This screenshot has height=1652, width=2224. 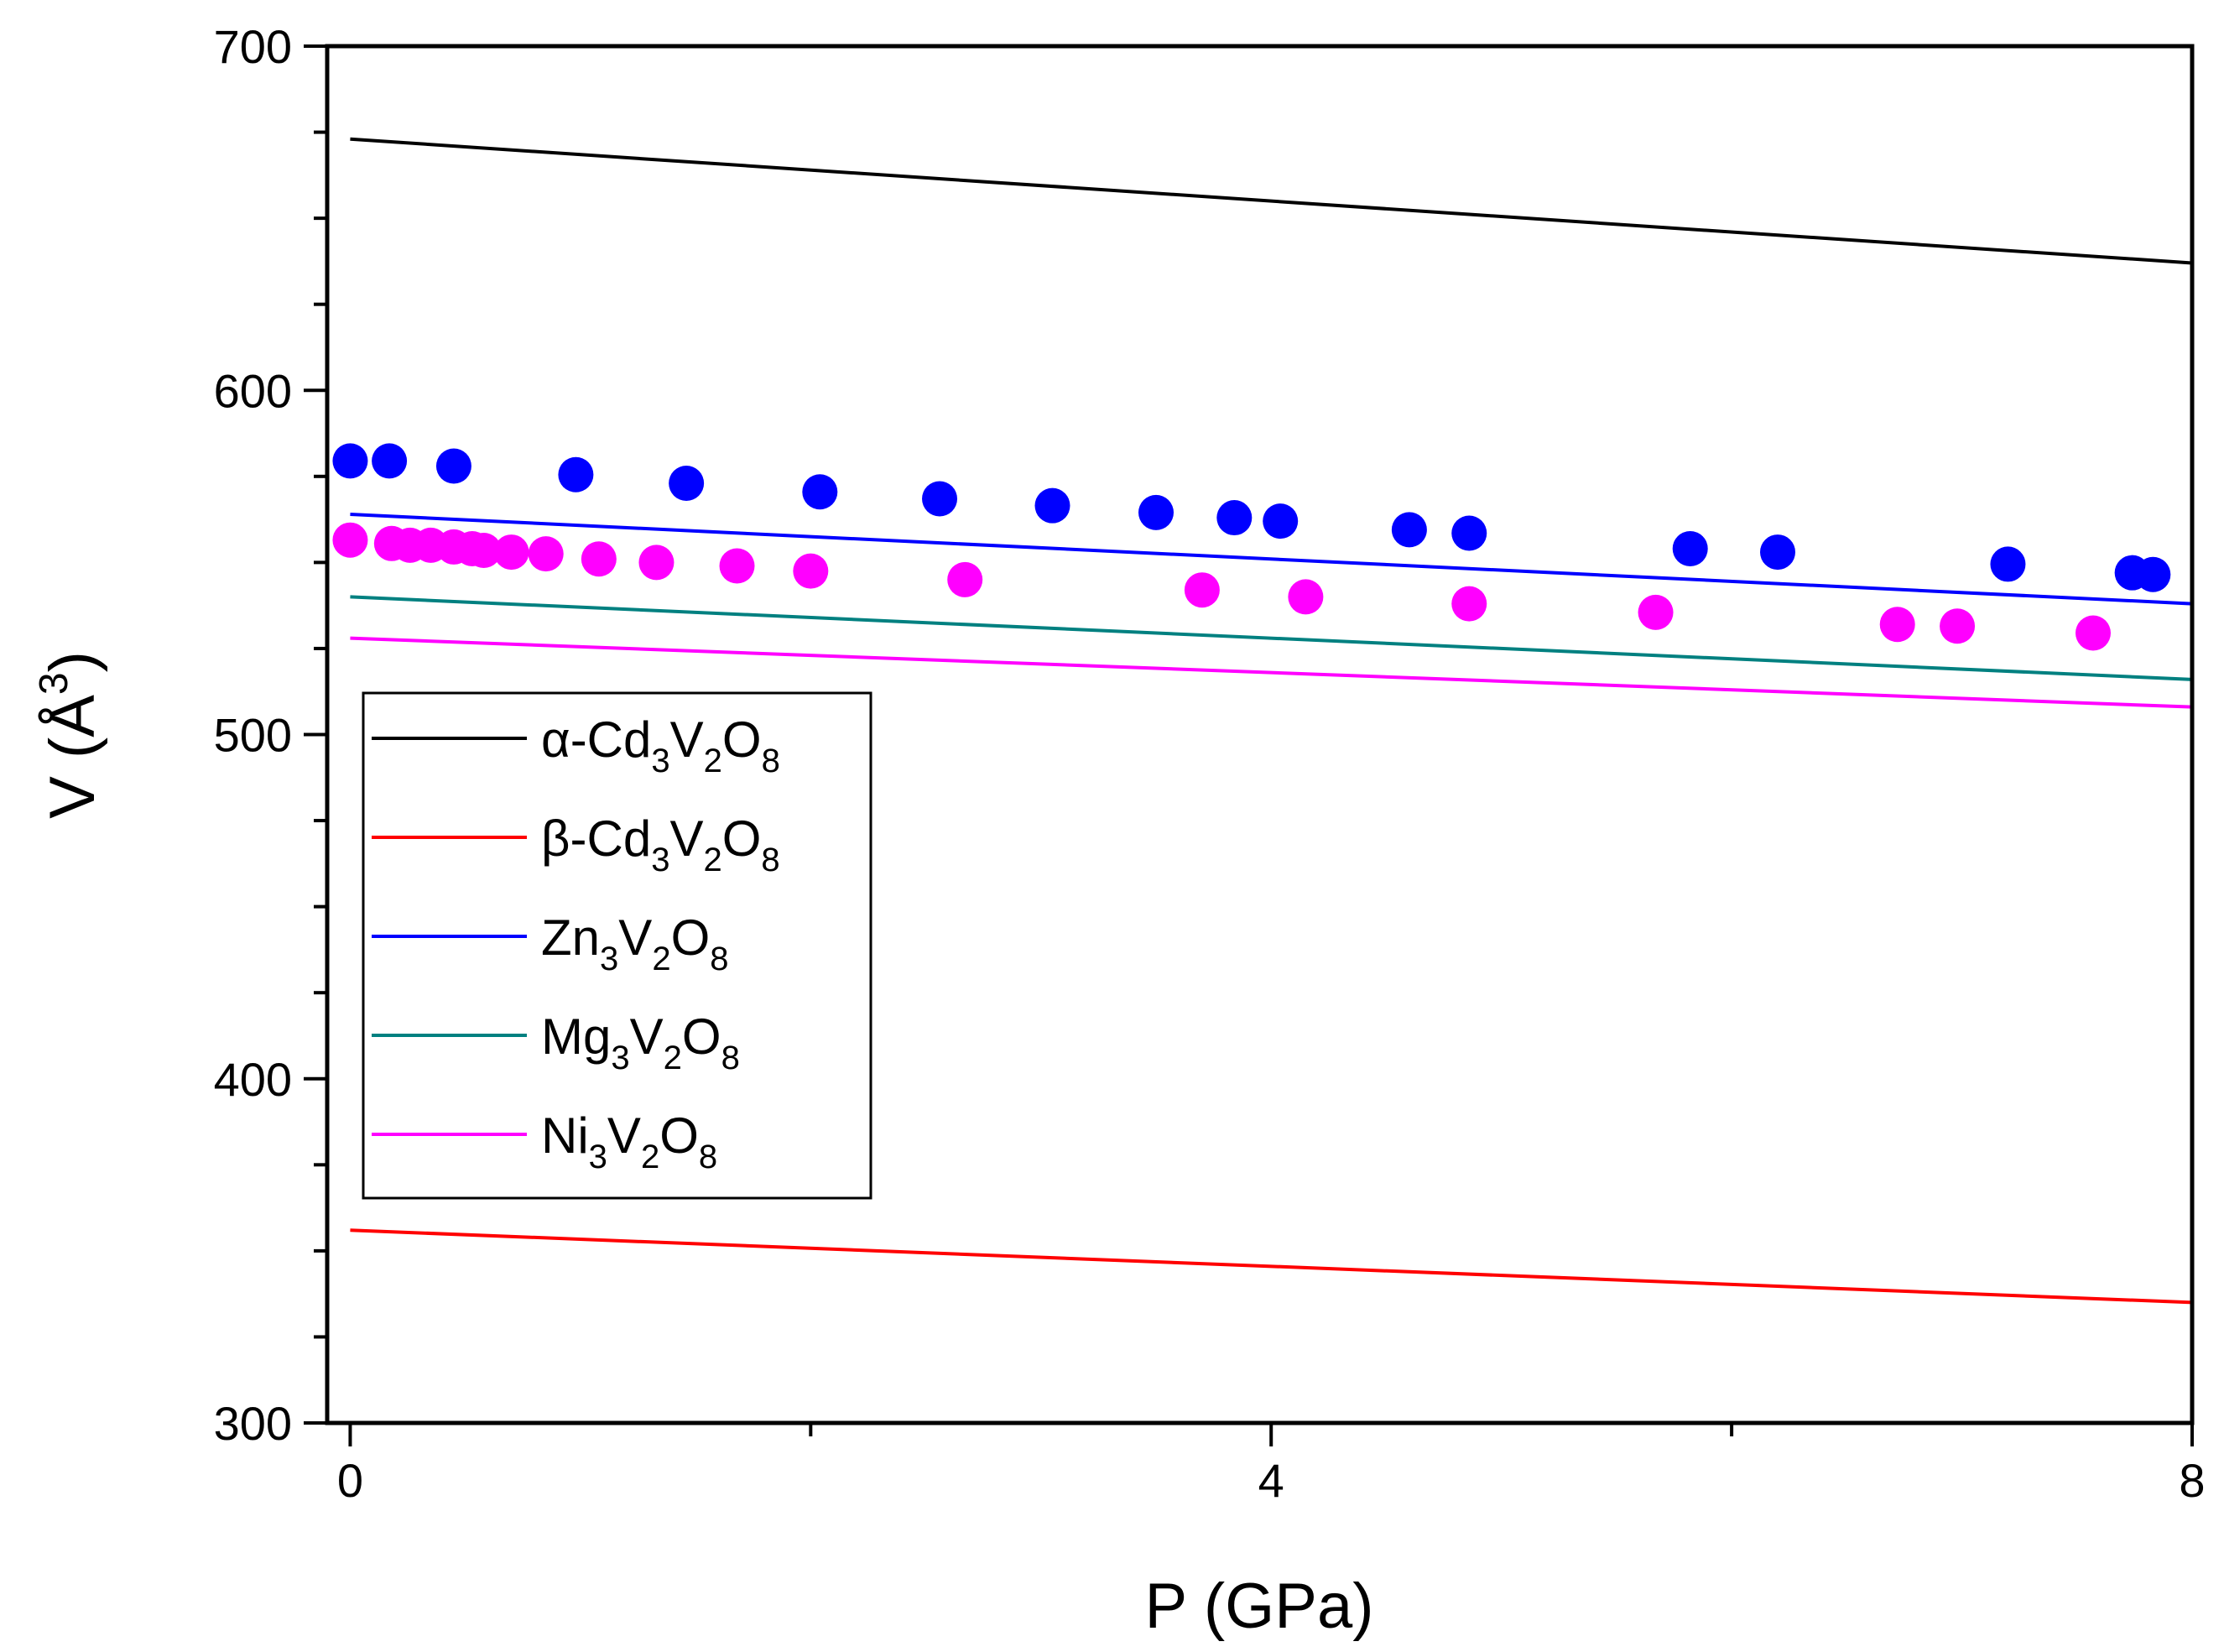 I want to click on legend-label-3: Zn3V2O8, so click(x=634, y=943).